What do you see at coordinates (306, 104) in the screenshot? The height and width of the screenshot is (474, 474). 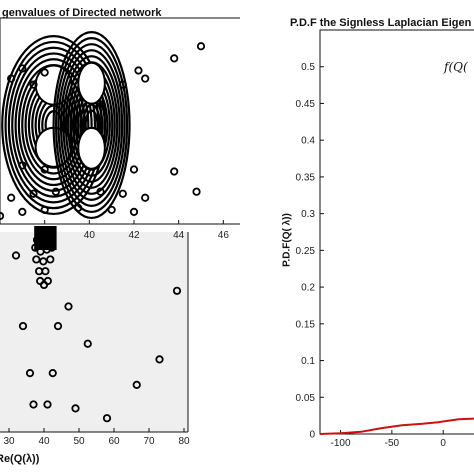 I see `right-y-tick-label: 0.45` at bounding box center [306, 104].